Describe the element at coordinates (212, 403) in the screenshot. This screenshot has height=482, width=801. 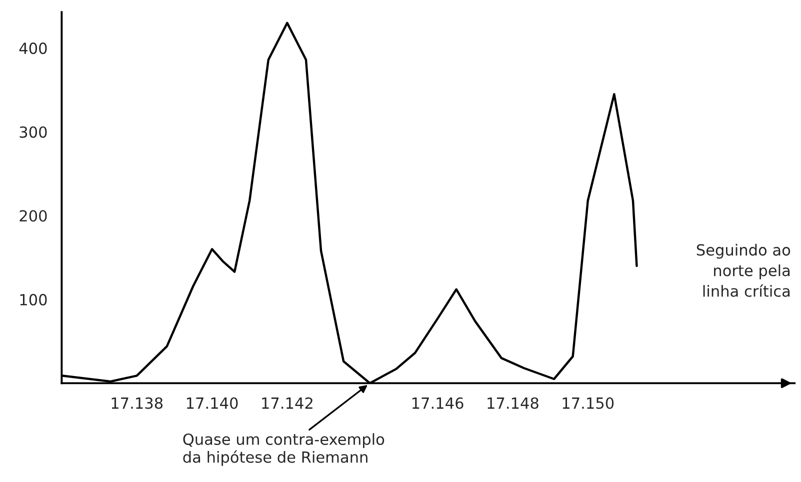
I see `x-tick-label: 17.140` at that location.